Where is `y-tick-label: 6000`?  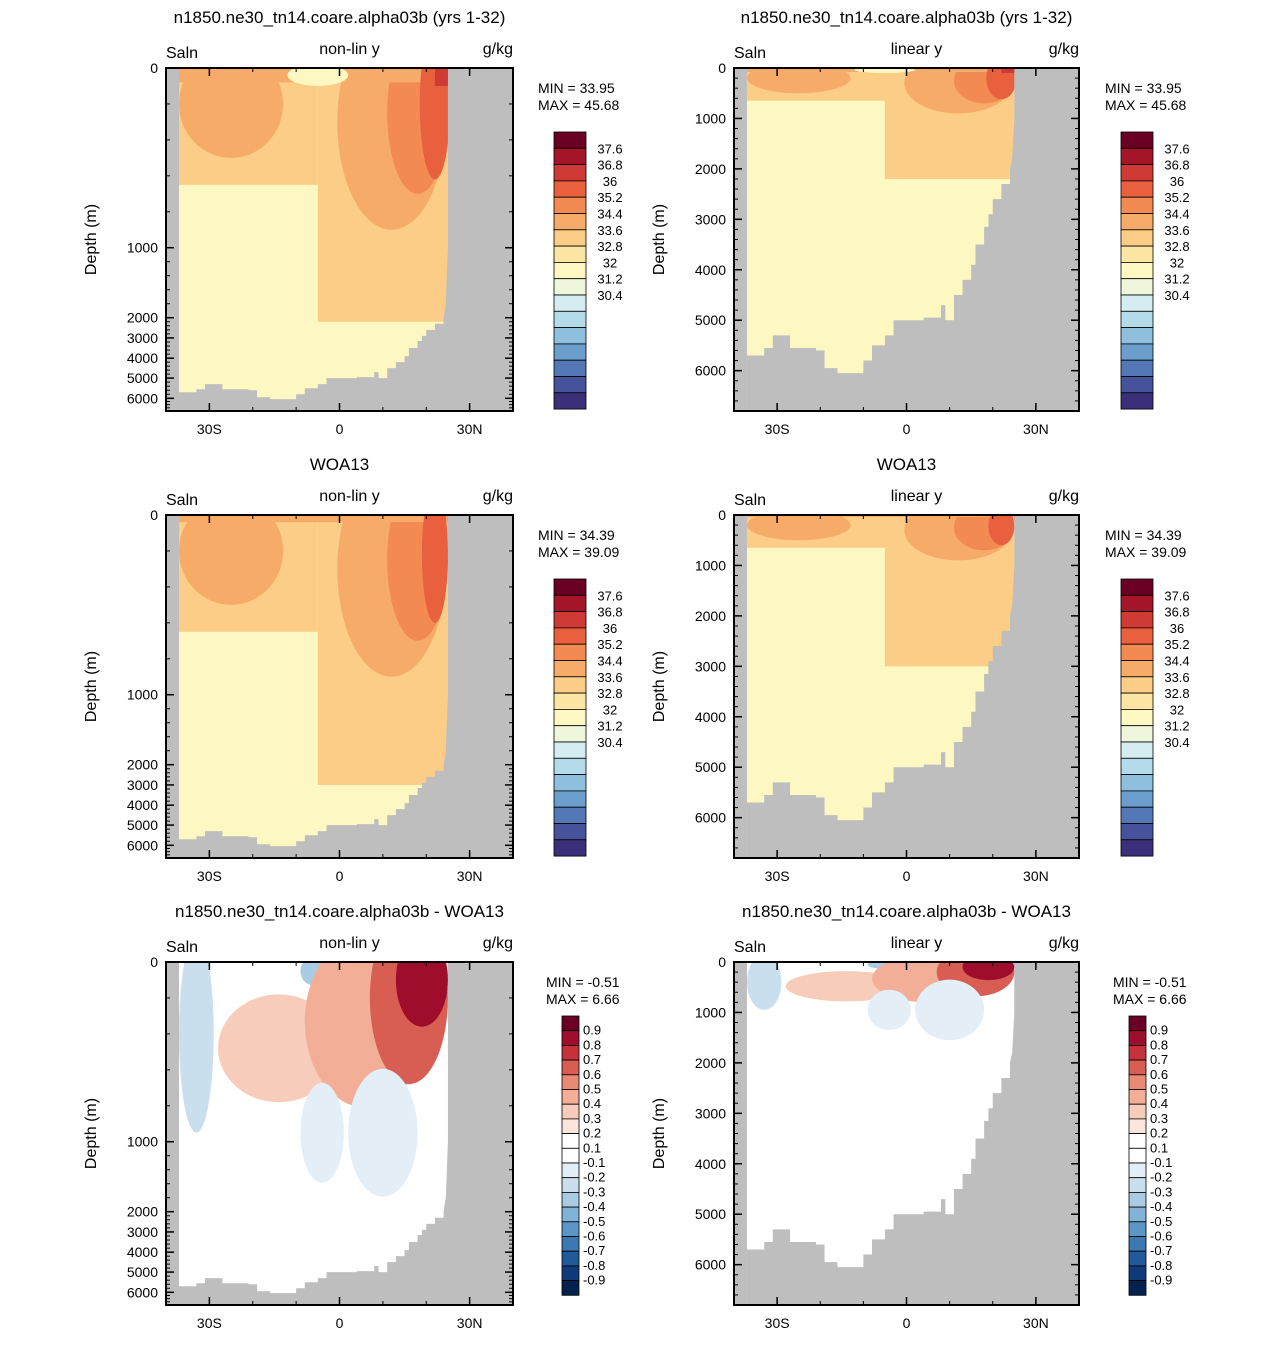
y-tick-label: 6000 is located at coordinates (710, 1265).